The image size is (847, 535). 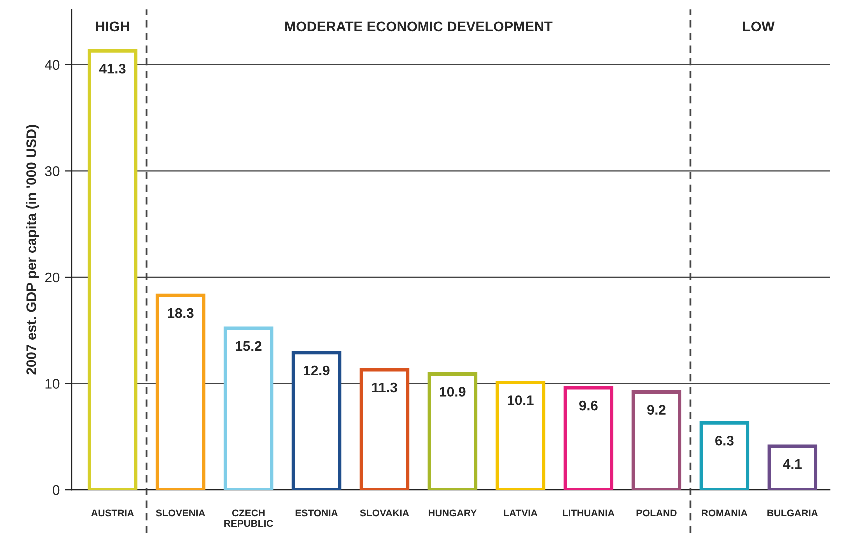 What do you see at coordinates (725, 513) in the screenshot?
I see `x-tick-label: ROMANIA` at bounding box center [725, 513].